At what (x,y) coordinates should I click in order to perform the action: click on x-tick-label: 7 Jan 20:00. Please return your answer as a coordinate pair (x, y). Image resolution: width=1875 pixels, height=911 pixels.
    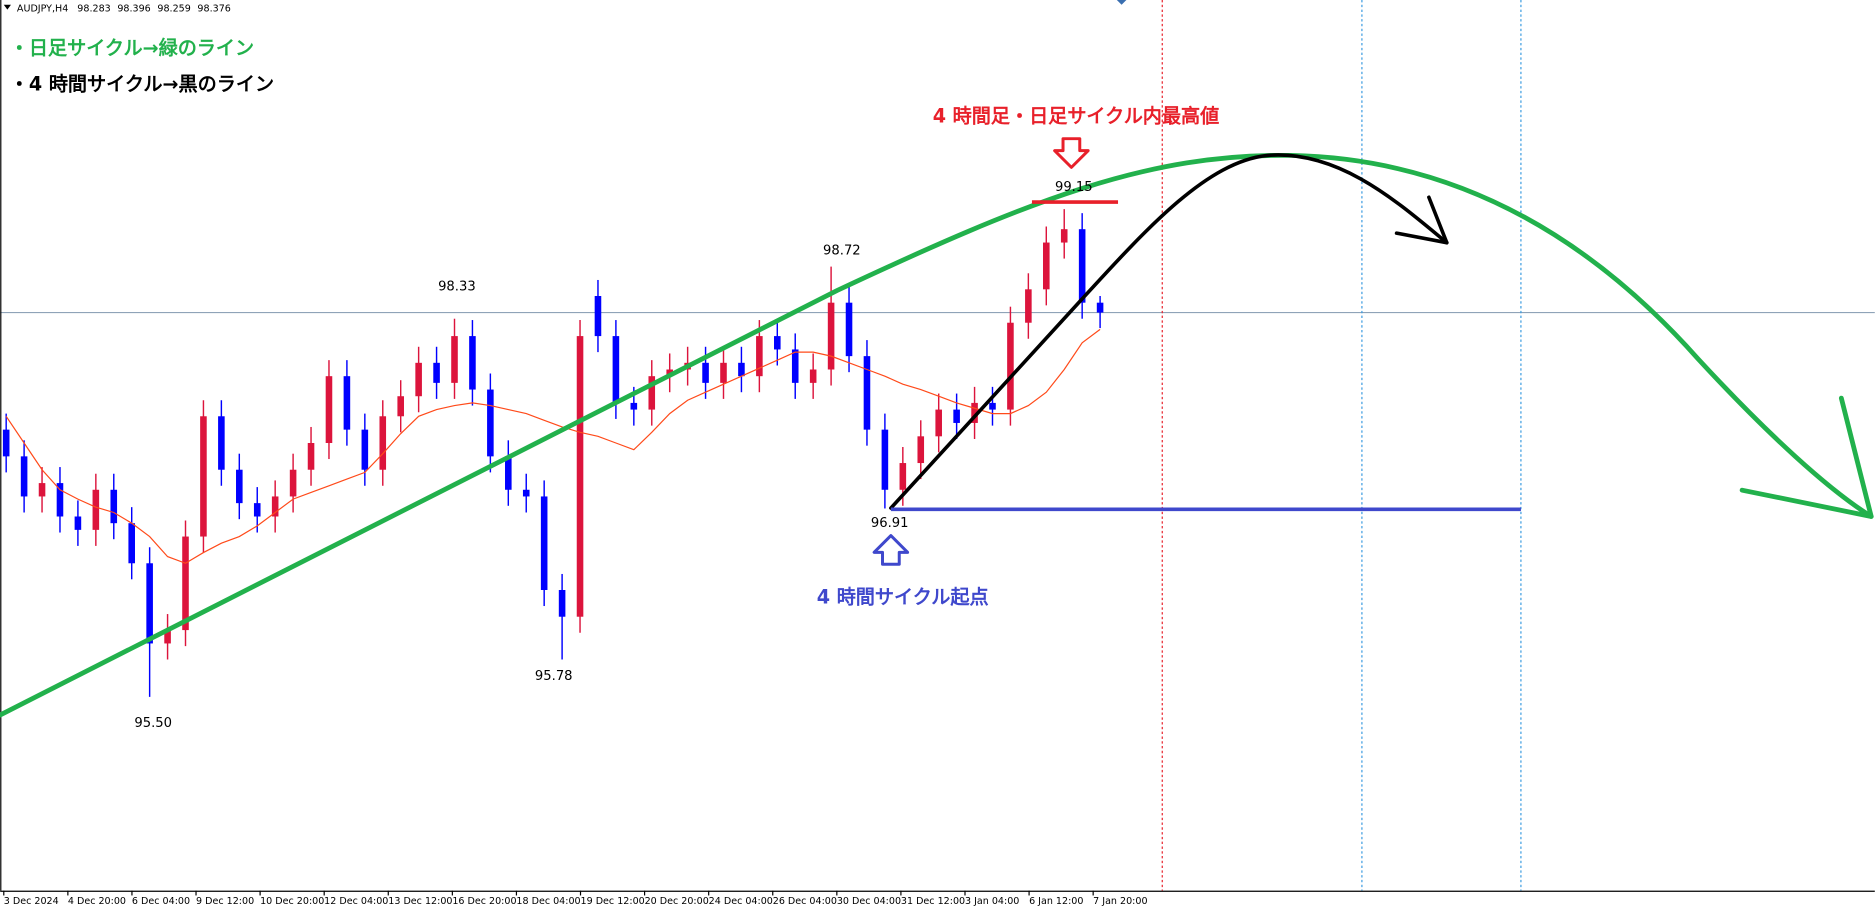
    Looking at the image, I should click on (1120, 901).